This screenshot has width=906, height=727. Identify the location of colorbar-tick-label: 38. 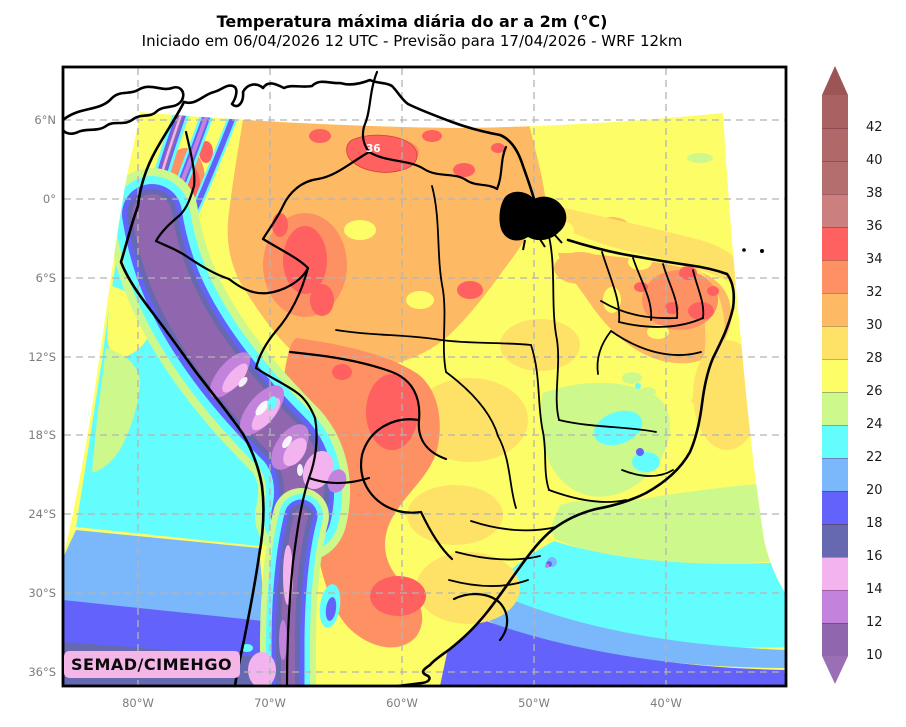
(874, 193).